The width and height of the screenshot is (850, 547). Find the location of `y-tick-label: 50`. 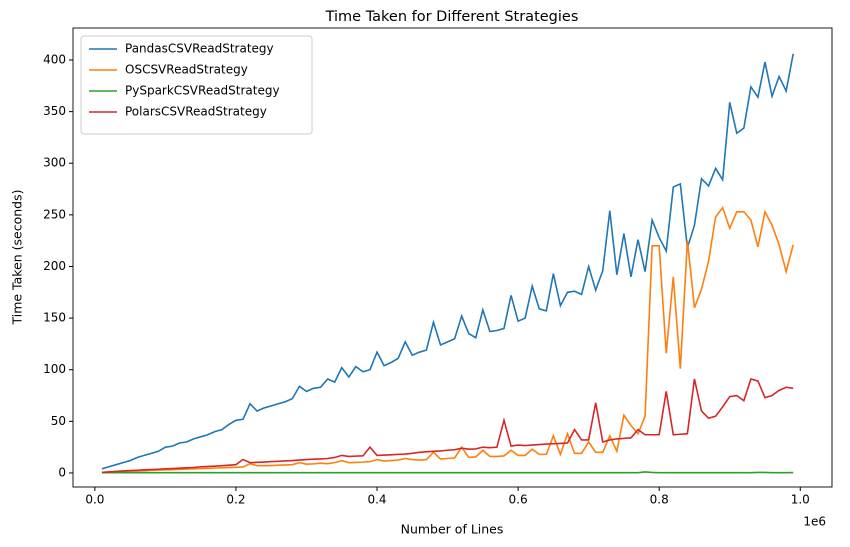

y-tick-label: 50 is located at coordinates (58, 421).